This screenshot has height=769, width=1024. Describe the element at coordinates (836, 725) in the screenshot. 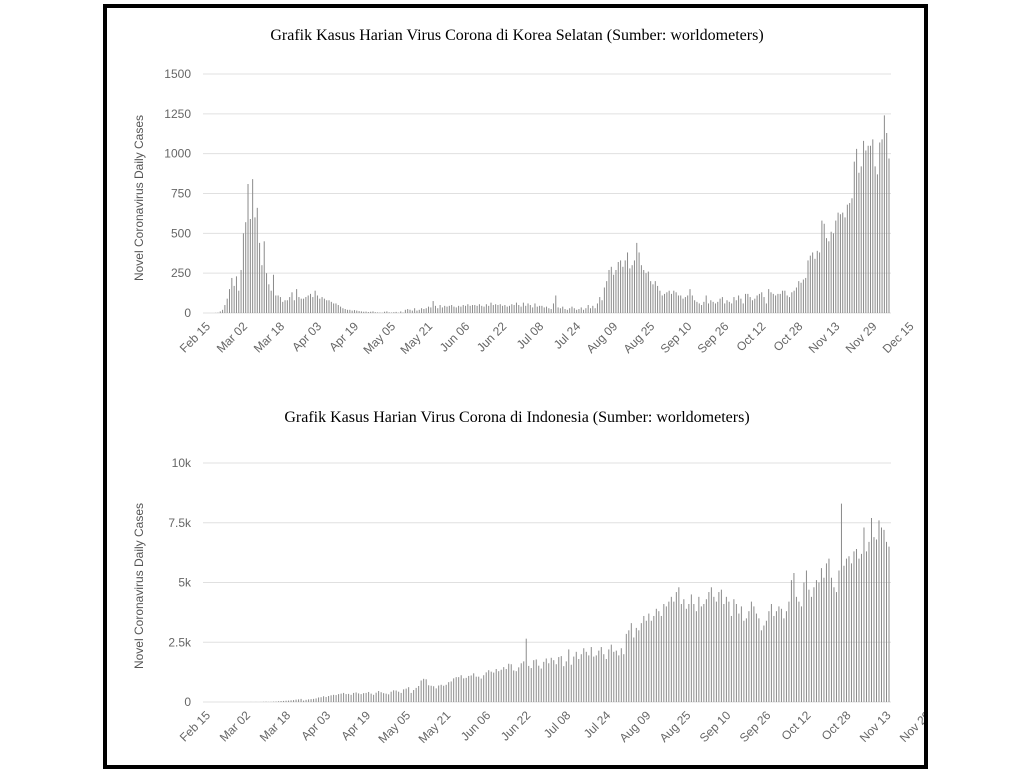

I see `x-tick-label-indonesia: Oct 28` at that location.